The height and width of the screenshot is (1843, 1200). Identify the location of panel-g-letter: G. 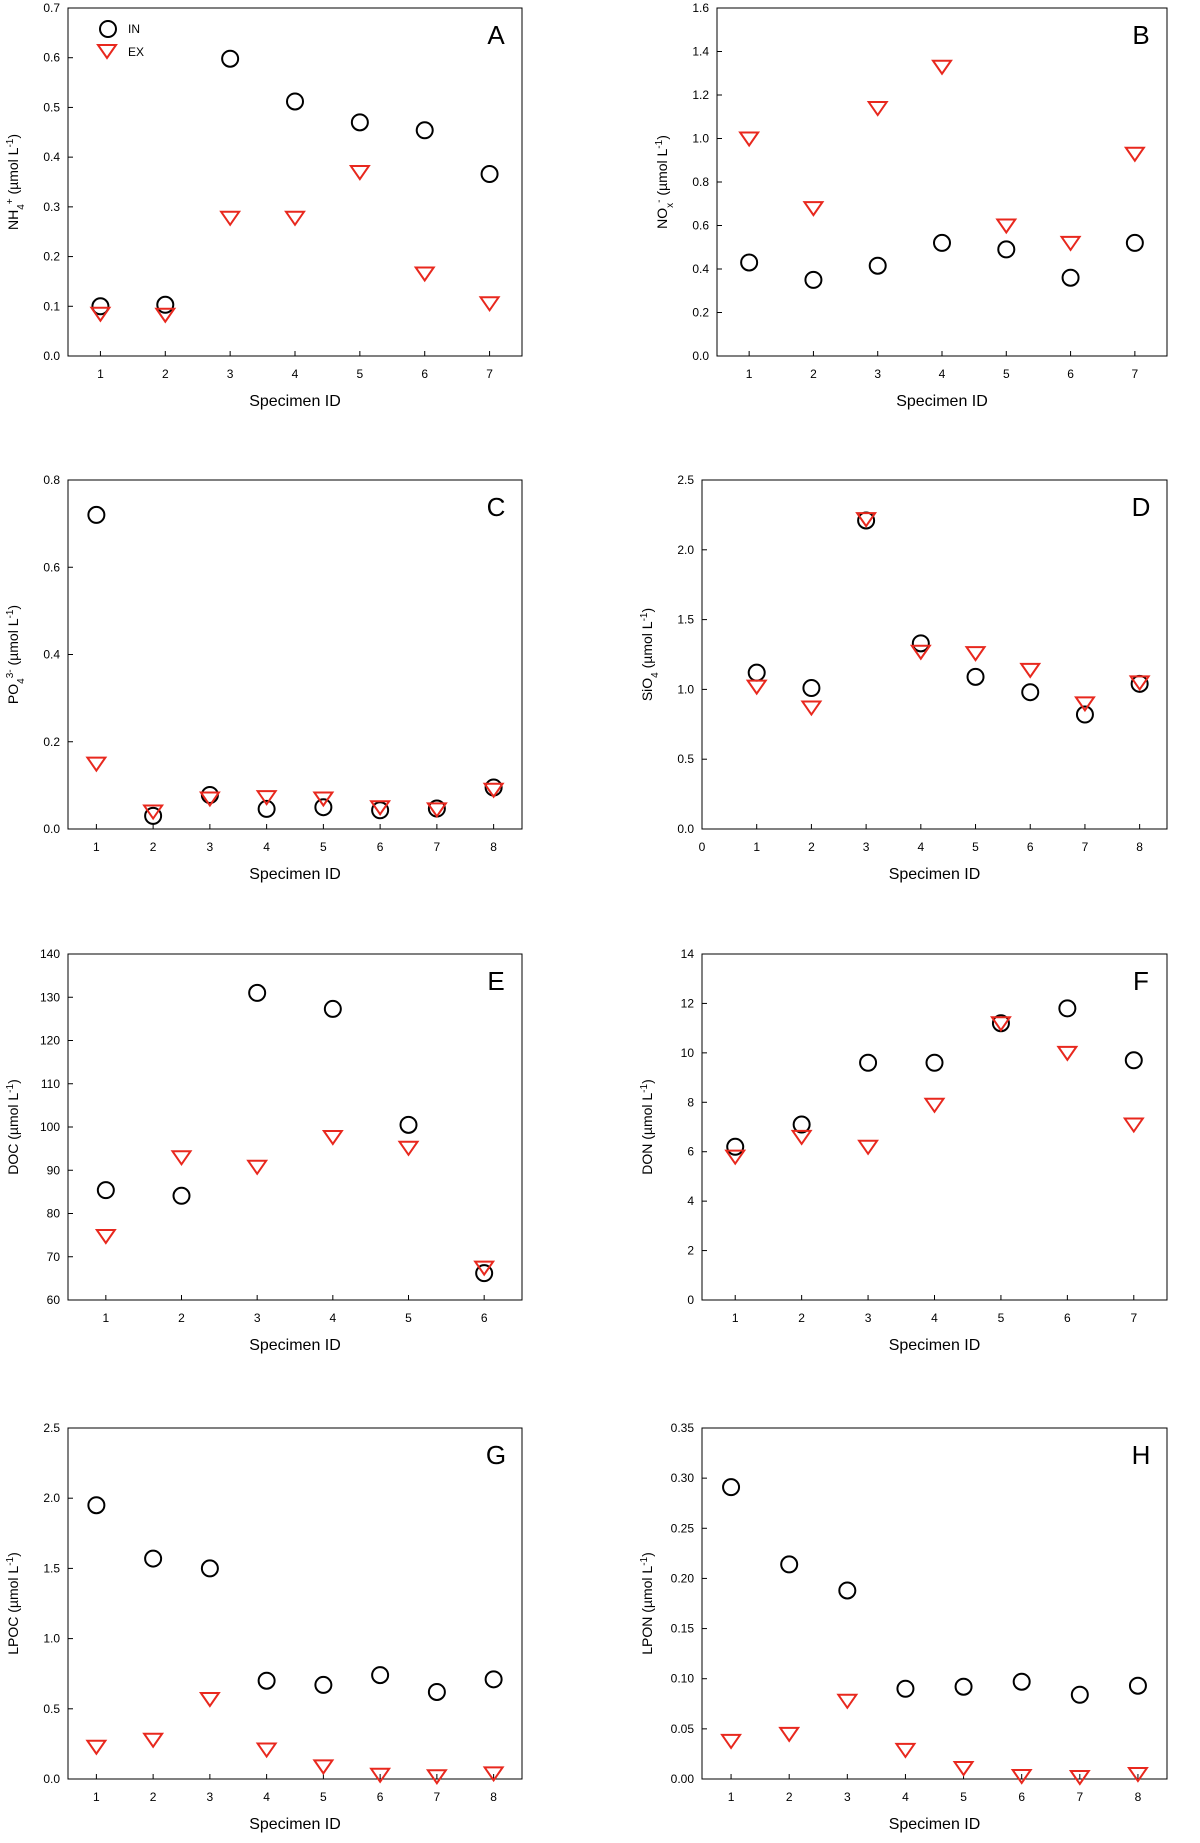
(496, 1455).